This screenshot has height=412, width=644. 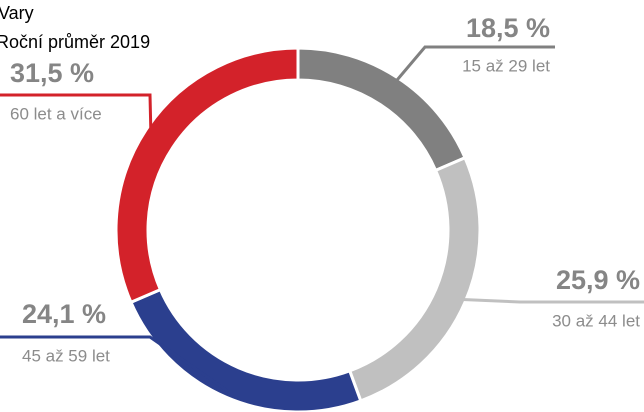 What do you see at coordinates (52, 73) in the screenshot?
I see `value-label: 31,5 %` at bounding box center [52, 73].